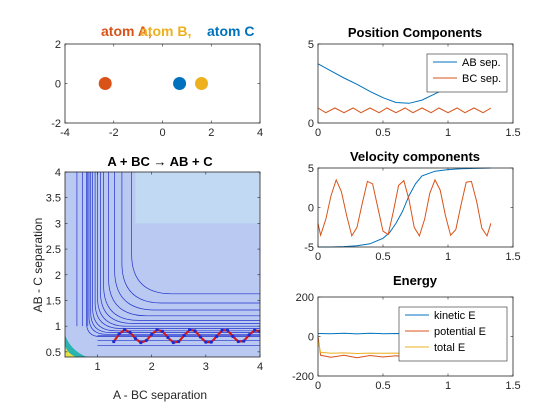  What do you see at coordinates (58, 276) in the screenshot?
I see `contour-ytick-label: 2` at bounding box center [58, 276].